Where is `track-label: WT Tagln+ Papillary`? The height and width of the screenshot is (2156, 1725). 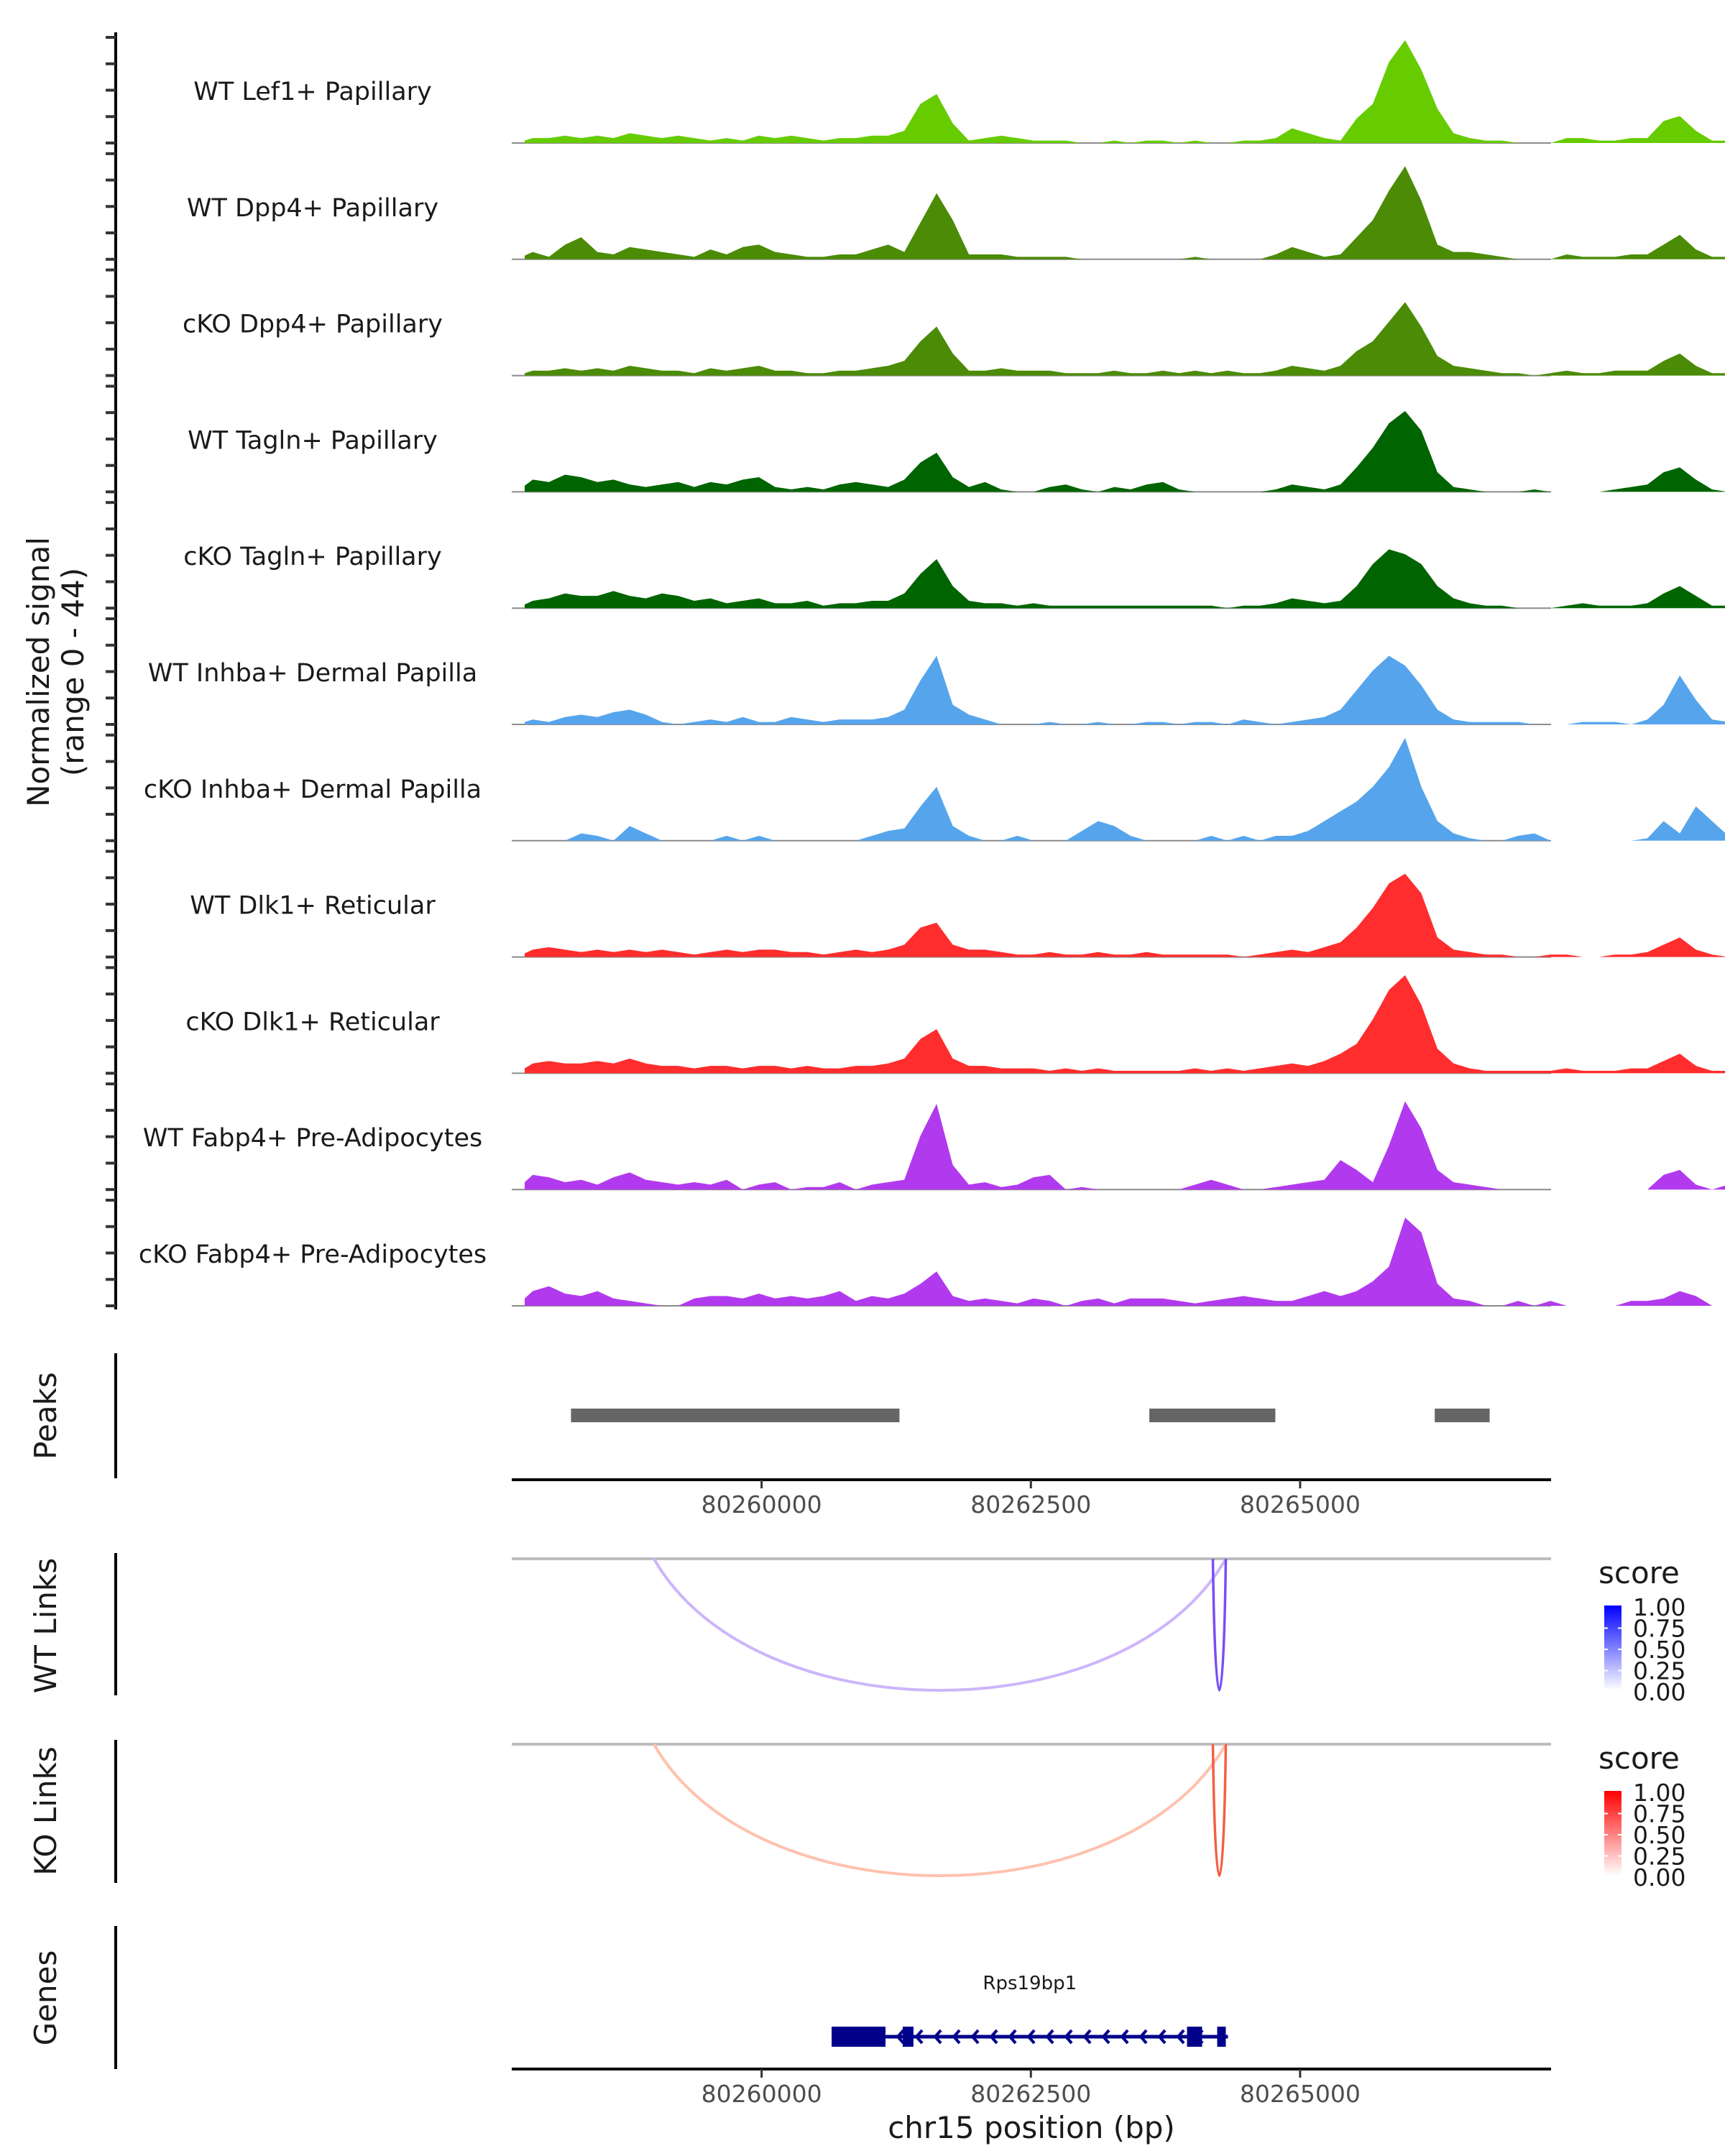
track-label: WT Tagln+ Papillary is located at coordinates (313, 440).